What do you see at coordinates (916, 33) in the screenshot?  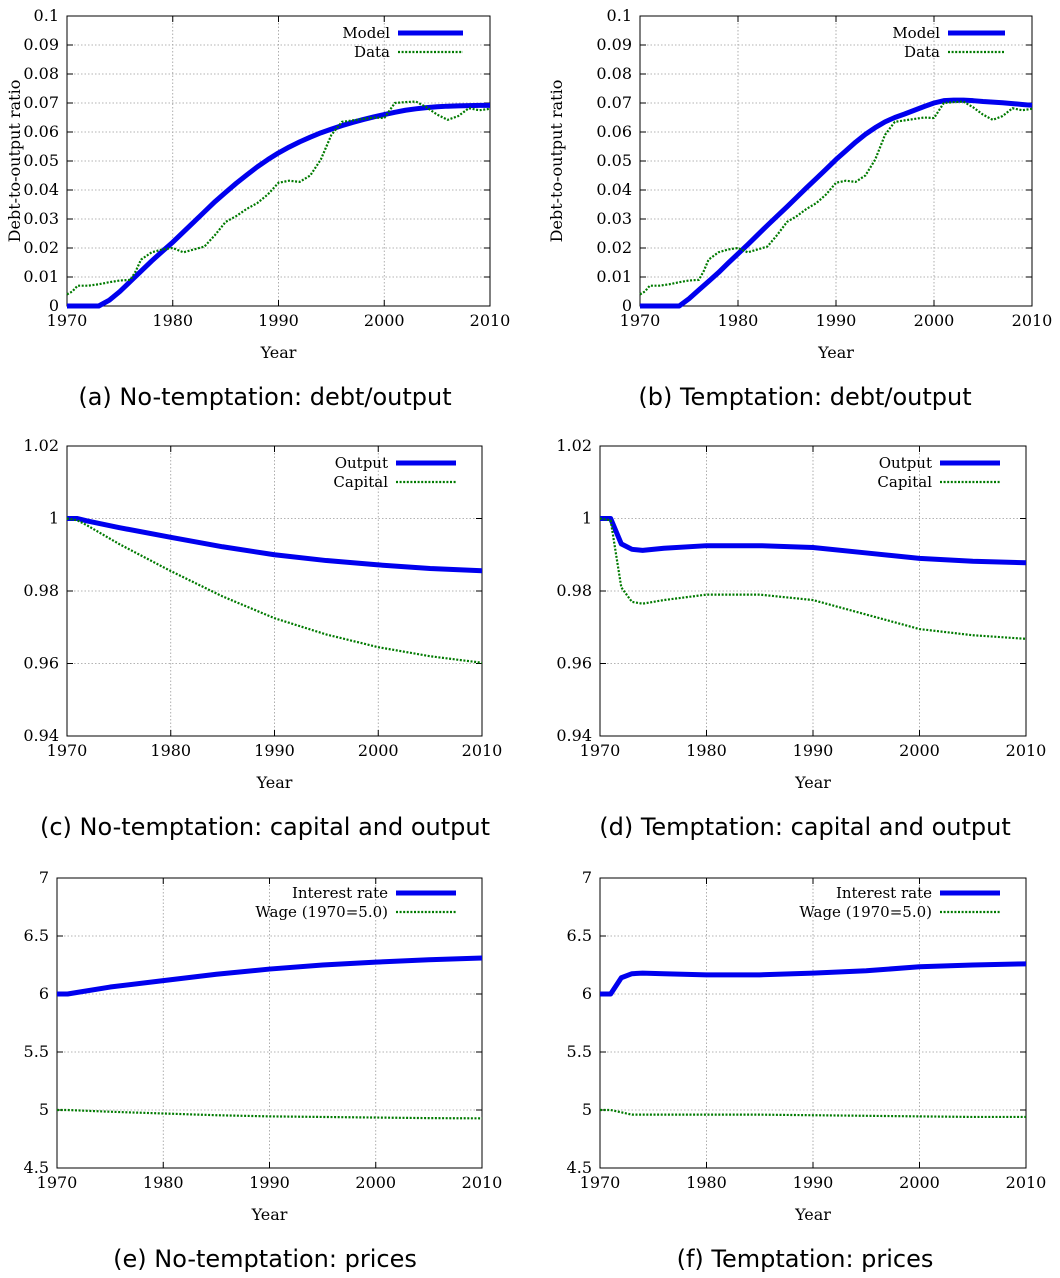 I see `legend-label: Model` at bounding box center [916, 33].